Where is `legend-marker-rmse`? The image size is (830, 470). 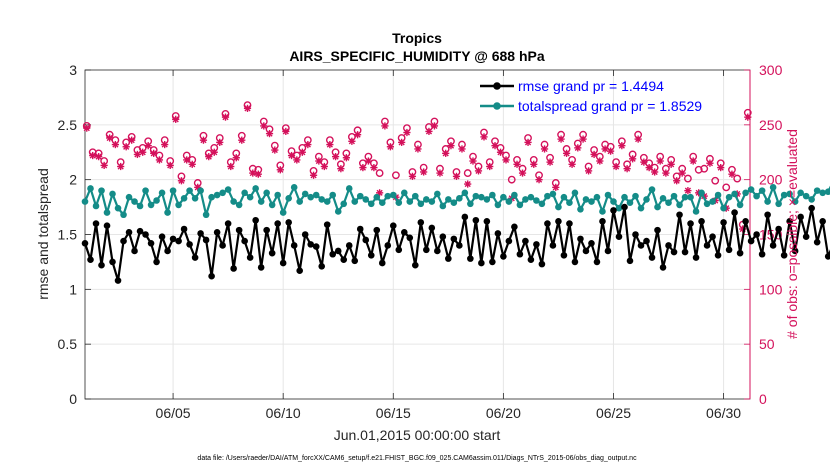
legend-marker-rmse is located at coordinates (497, 86).